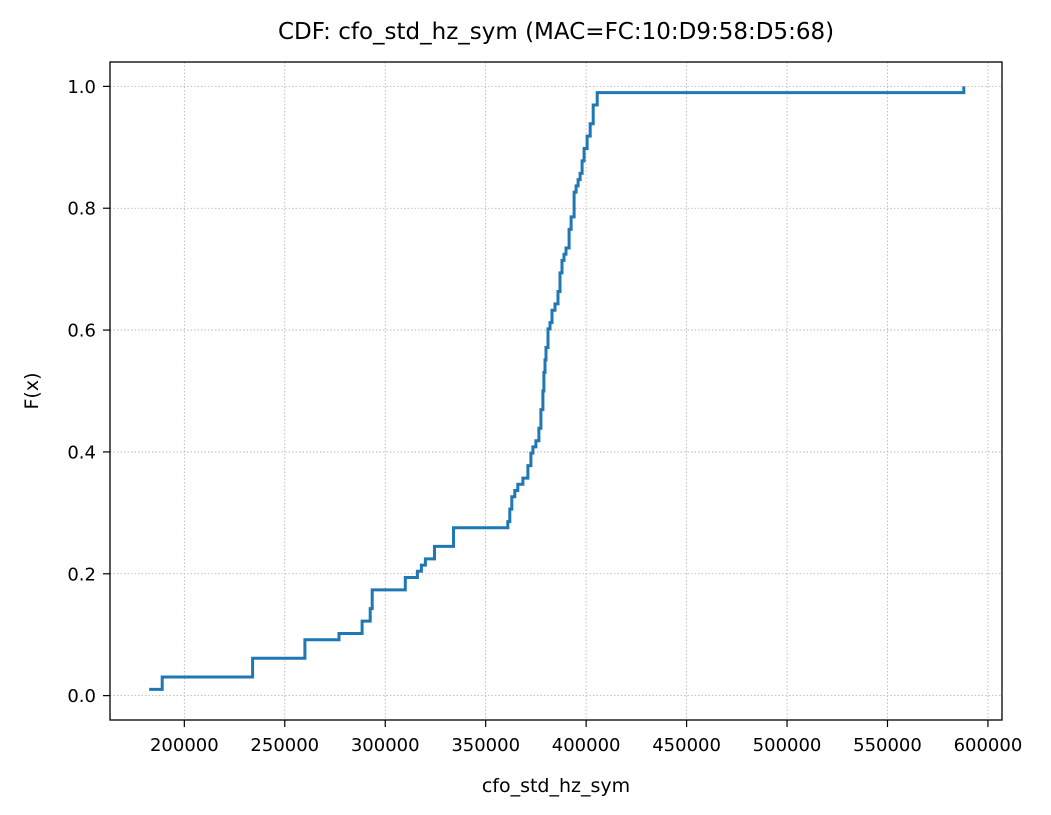  I want to click on y-tick-label: 0.8, so click(81, 209).